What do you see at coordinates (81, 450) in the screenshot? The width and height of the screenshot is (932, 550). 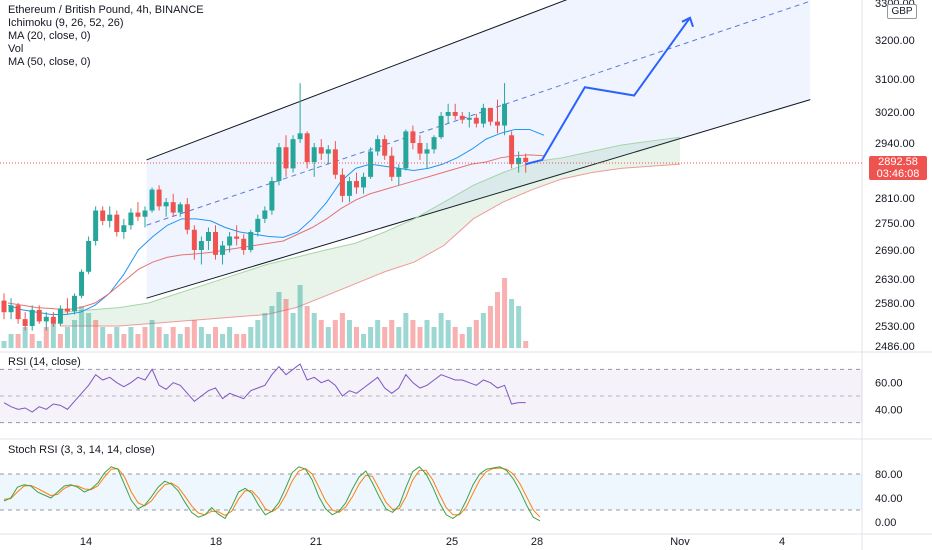 I see `stoch-pane-label: Stoch RSI (3, 3, 14, 14, close)` at bounding box center [81, 450].